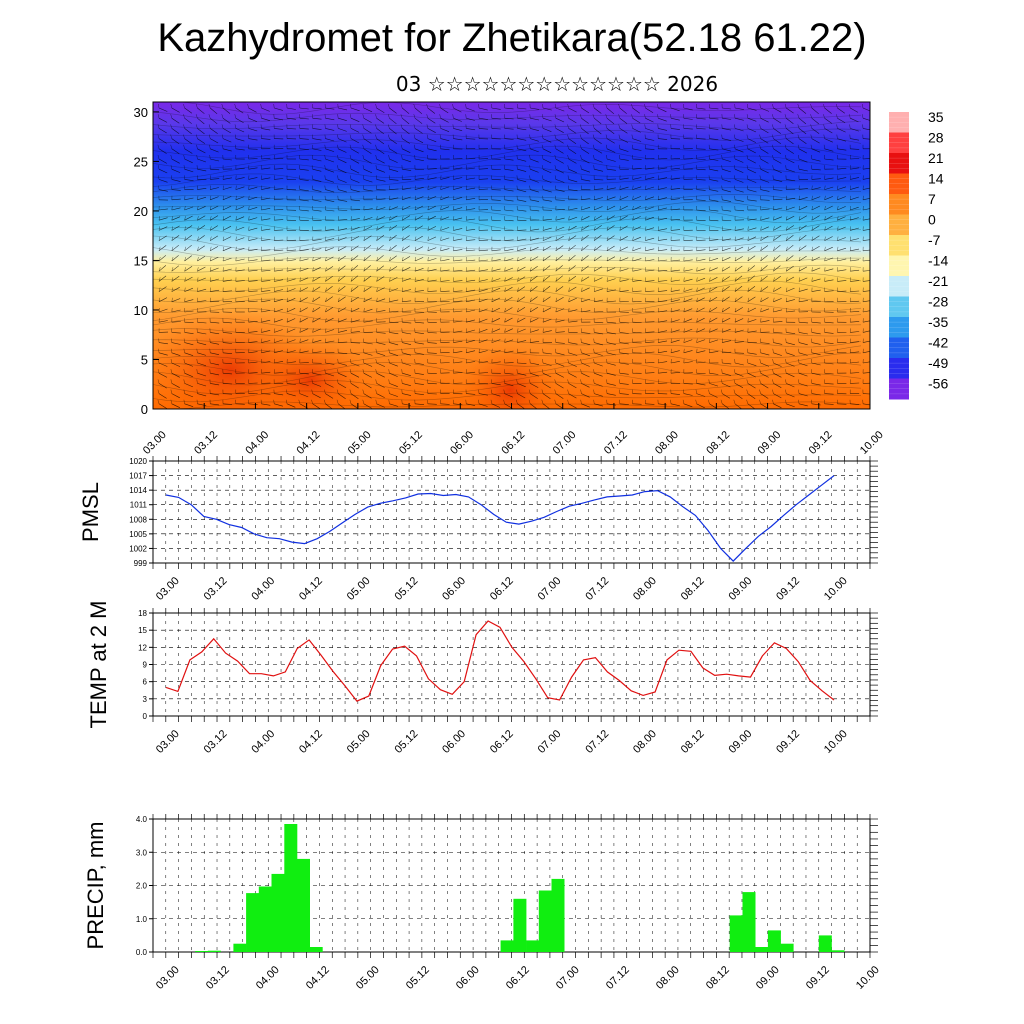  What do you see at coordinates (155, 443) in the screenshot?
I see `x-tick-label: 03.00` at bounding box center [155, 443].